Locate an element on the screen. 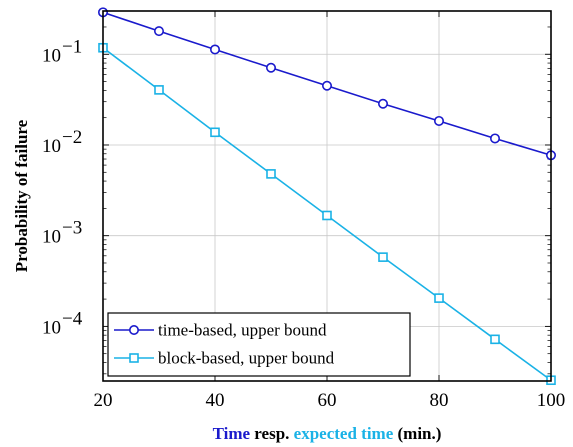 Image resolution: width=573 pixels, height=447 pixels. x-tick-label: 40 is located at coordinates (215, 400).